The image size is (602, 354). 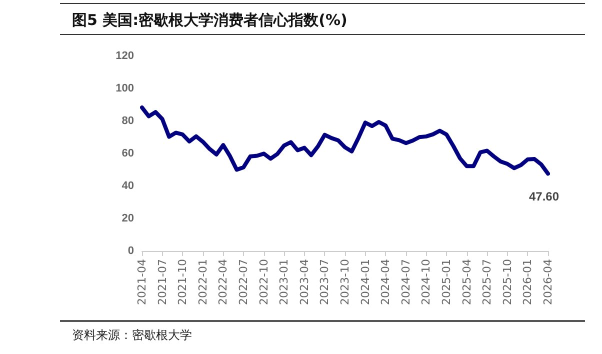 I want to click on y-tick-label: 100, so click(x=125, y=88).